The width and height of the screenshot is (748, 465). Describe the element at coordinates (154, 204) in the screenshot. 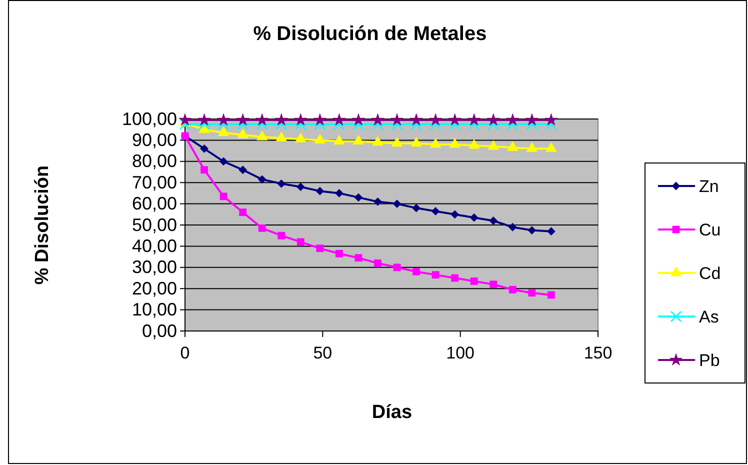

I see `y-tick-label: 60,00` at that location.